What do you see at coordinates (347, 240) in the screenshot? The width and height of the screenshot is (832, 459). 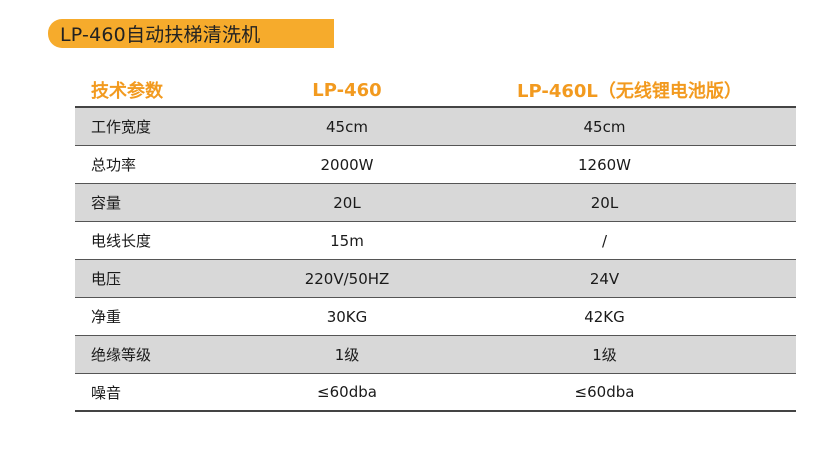 I see `row-value-lp460: 15m` at bounding box center [347, 240].